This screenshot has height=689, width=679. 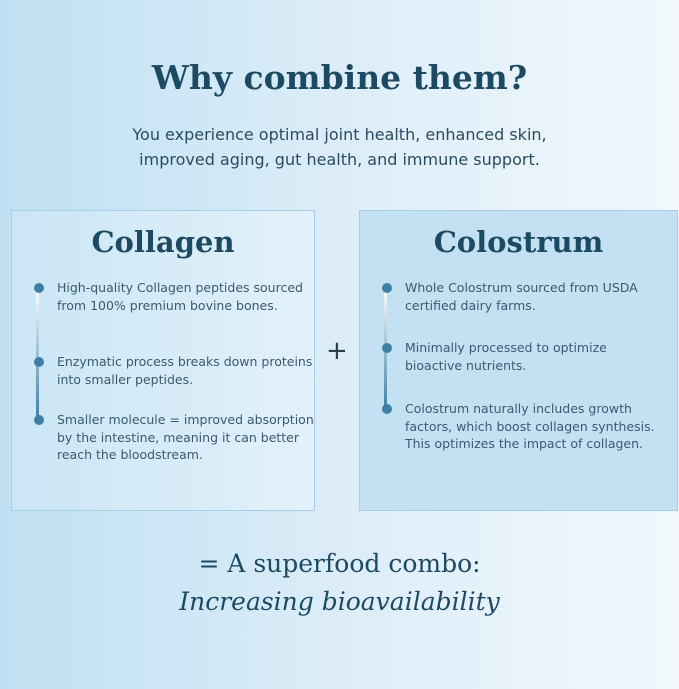 What do you see at coordinates (337, 351) in the screenshot?
I see `plus-icon: +` at bounding box center [337, 351].